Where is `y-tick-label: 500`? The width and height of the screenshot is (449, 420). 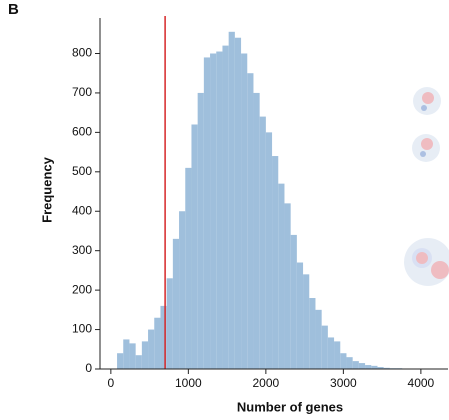 y-tick-label: 500 is located at coordinates (82, 171).